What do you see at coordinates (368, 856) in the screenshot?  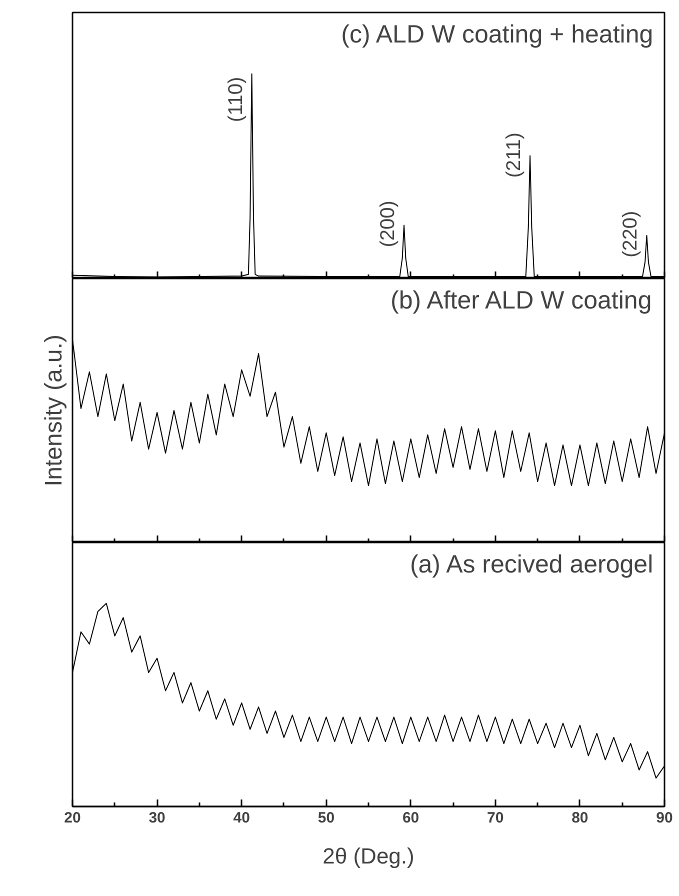 I see `x-axis-title: 2θ (Deg.)` at bounding box center [368, 856].